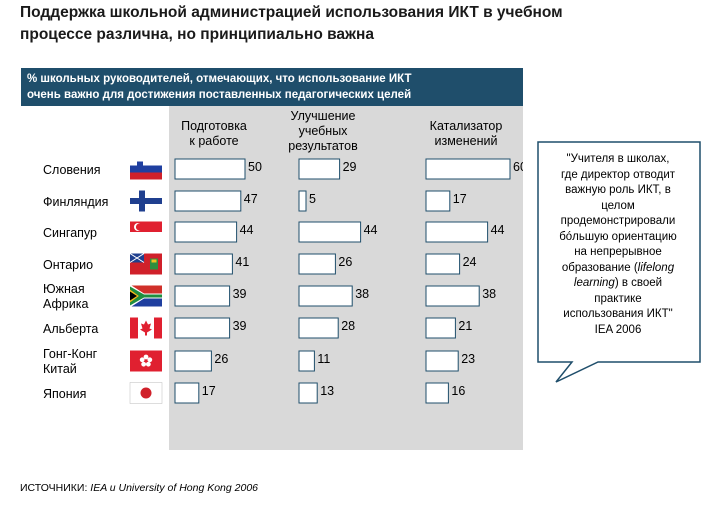 This screenshot has width=706, height=529. I want to click on singapore-flag-icon, so click(146, 232).